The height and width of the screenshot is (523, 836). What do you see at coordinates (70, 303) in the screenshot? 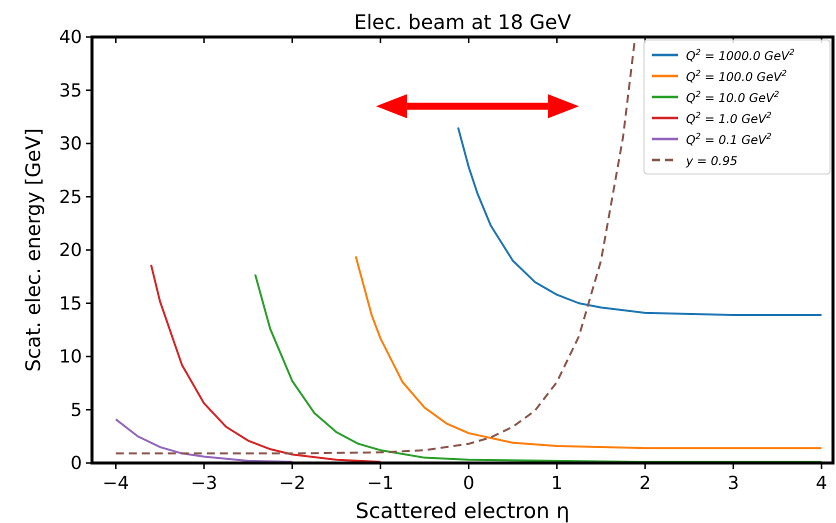
I see `y-tick-label: 15` at bounding box center [70, 303].